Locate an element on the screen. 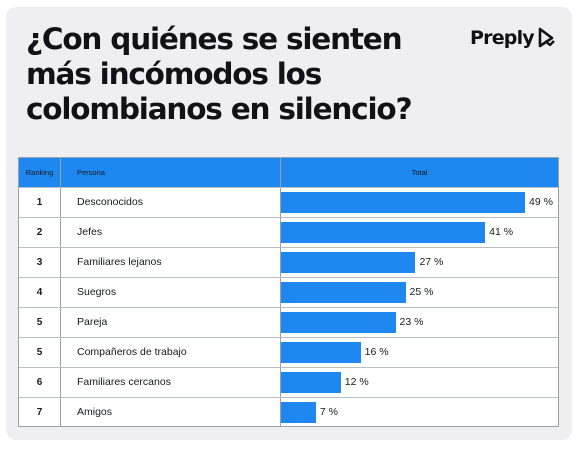 The width and height of the screenshot is (578, 450). table-row: 5 Compañeros de trabajo 16 % is located at coordinates (288, 352).